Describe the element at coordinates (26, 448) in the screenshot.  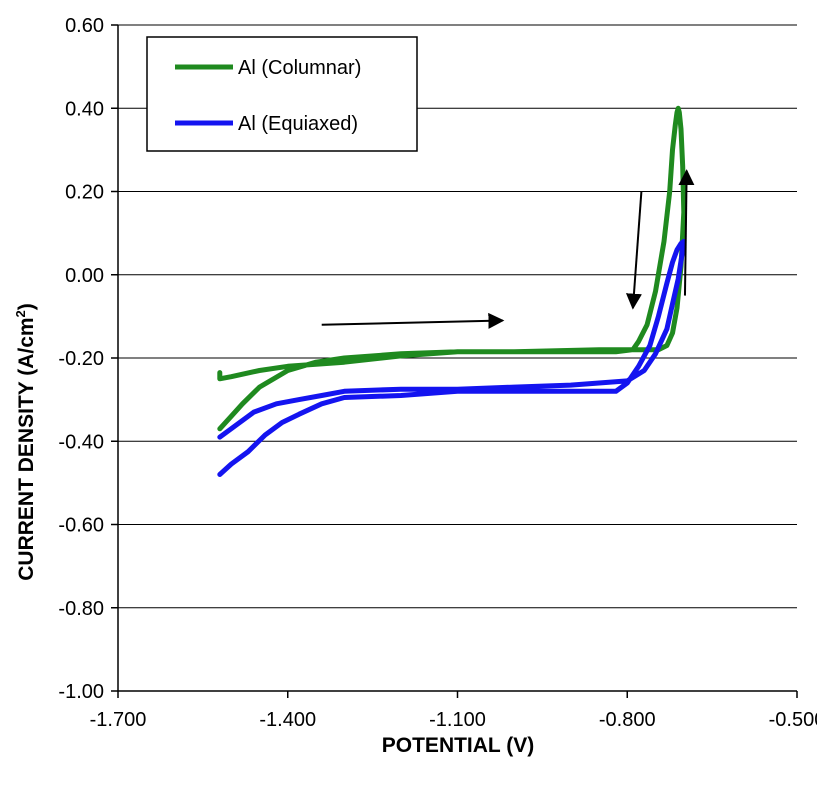
I see `y-axis-title-main: CURRENT DENSITY (A/cm` at that location.